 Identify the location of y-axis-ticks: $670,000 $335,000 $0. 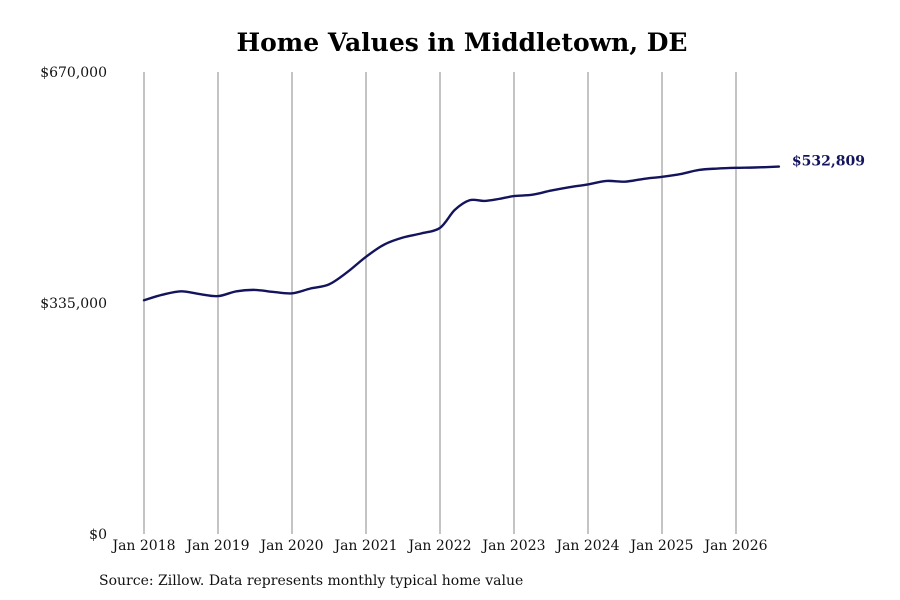
(73, 304).